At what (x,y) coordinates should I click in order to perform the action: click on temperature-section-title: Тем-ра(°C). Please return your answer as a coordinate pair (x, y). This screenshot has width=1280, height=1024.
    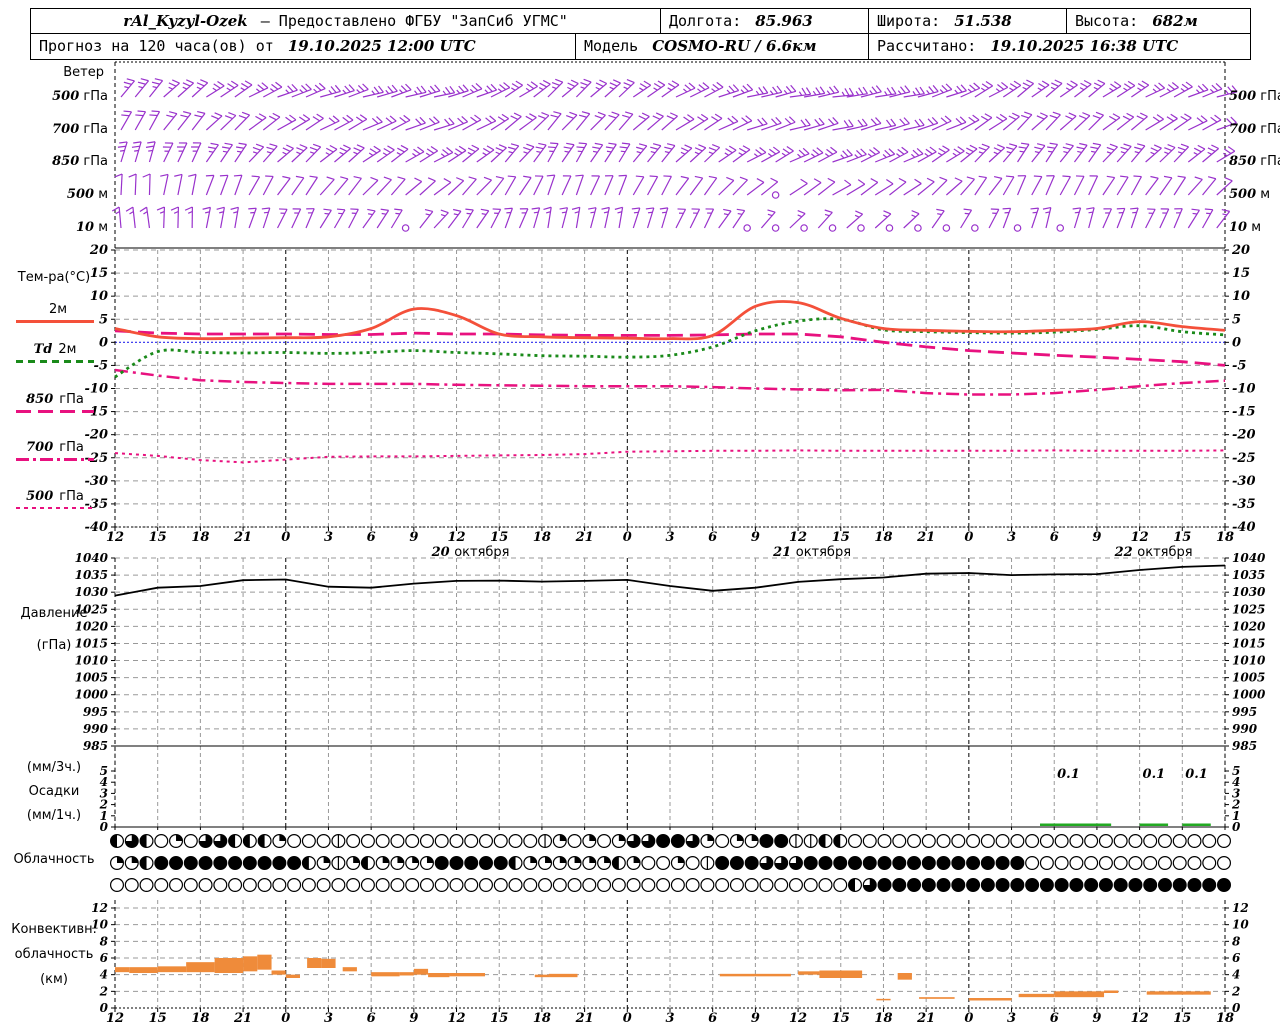
    Looking at the image, I should click on (54, 277).